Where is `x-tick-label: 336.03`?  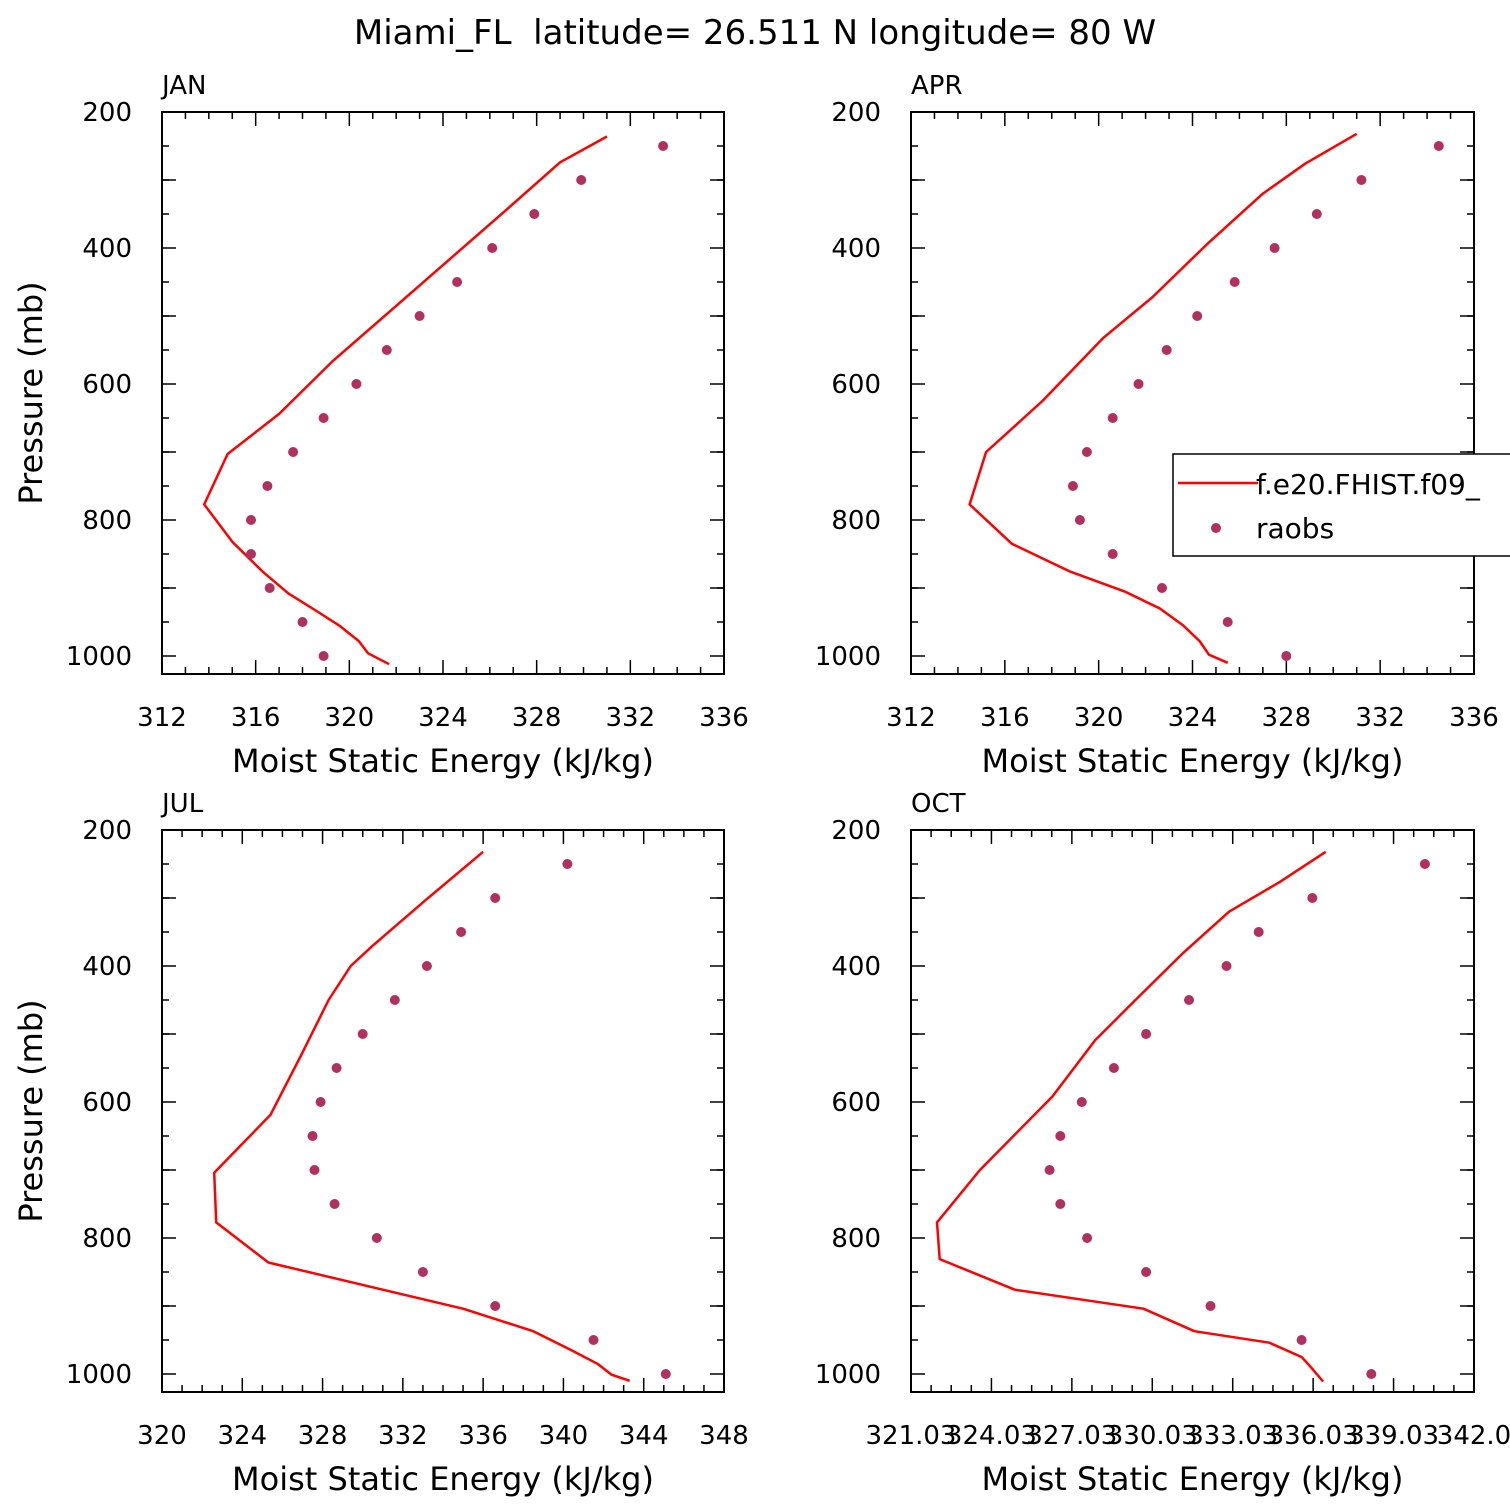
x-tick-label: 336.03 is located at coordinates (1313, 1436).